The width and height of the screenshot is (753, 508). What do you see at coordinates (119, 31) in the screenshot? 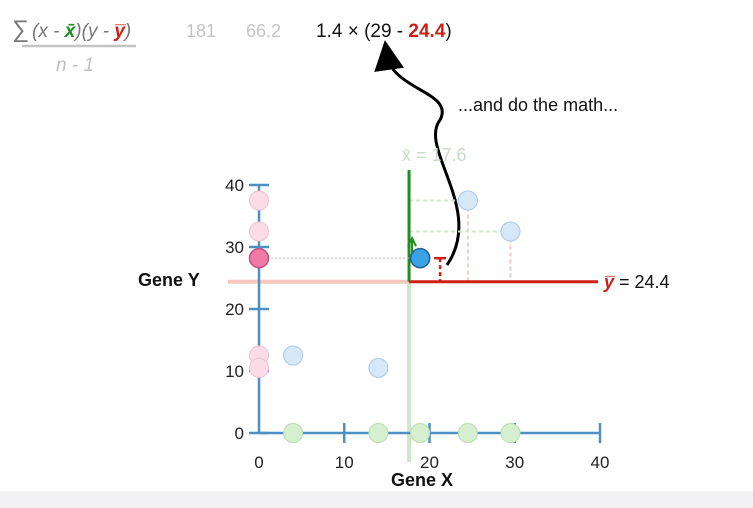
I see `formula-ybar: y̅` at bounding box center [119, 31].